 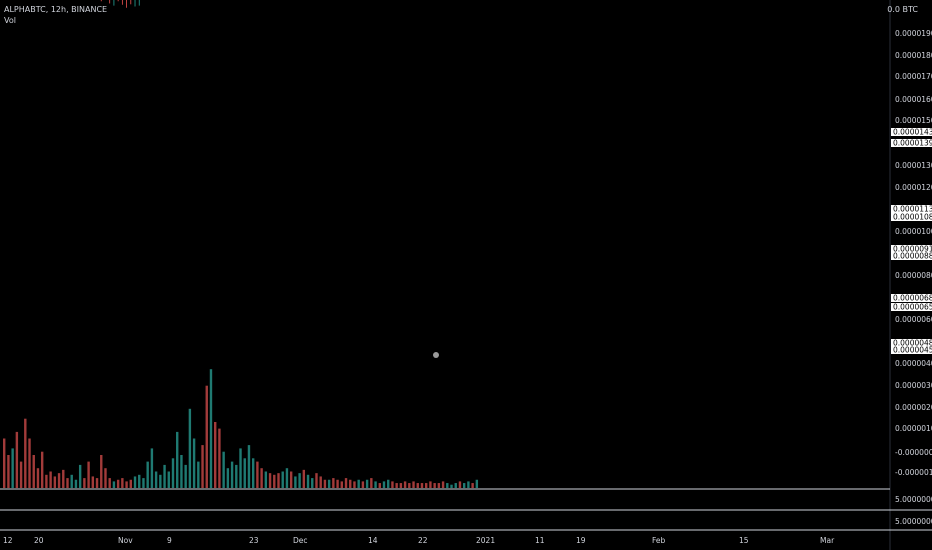 I want to click on level-label: 0.00000686, so click(x=912, y=298).